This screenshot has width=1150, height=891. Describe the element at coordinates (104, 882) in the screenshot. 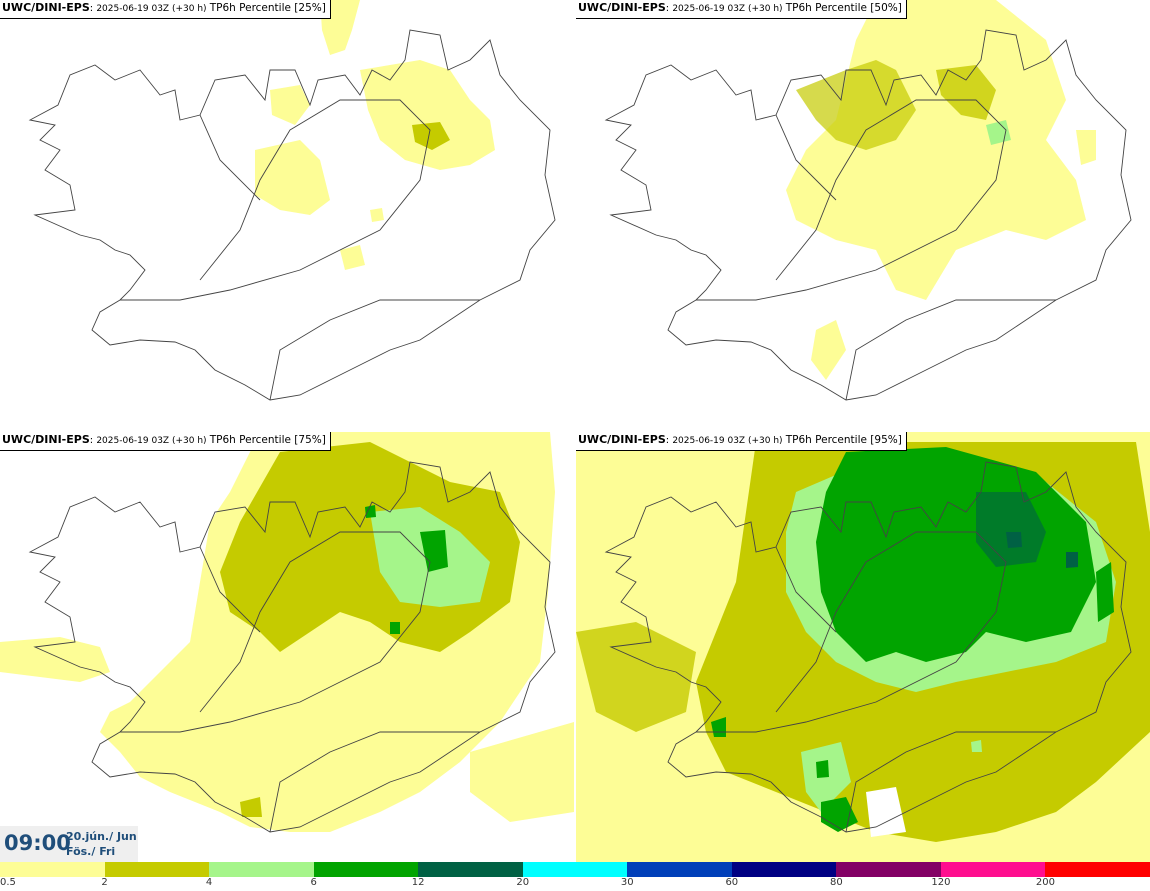

I see `colorbar-tick-label: 2` at that location.